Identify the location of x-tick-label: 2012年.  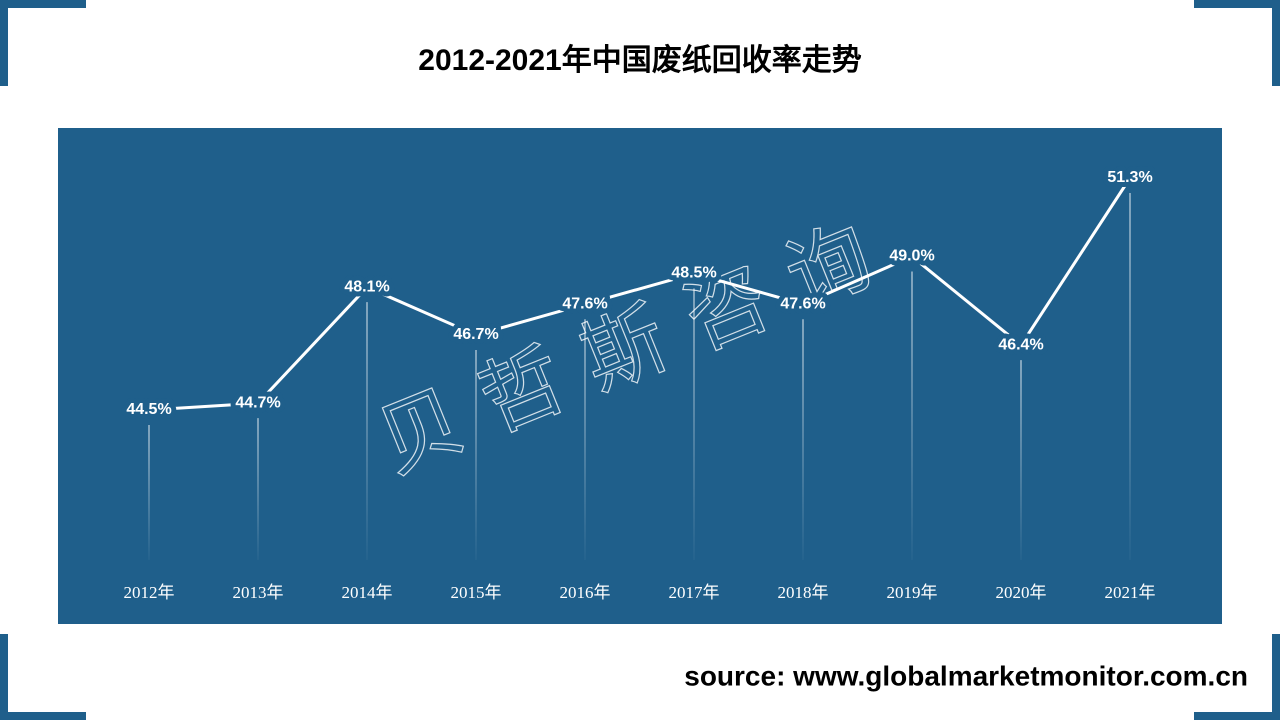
(149, 592).